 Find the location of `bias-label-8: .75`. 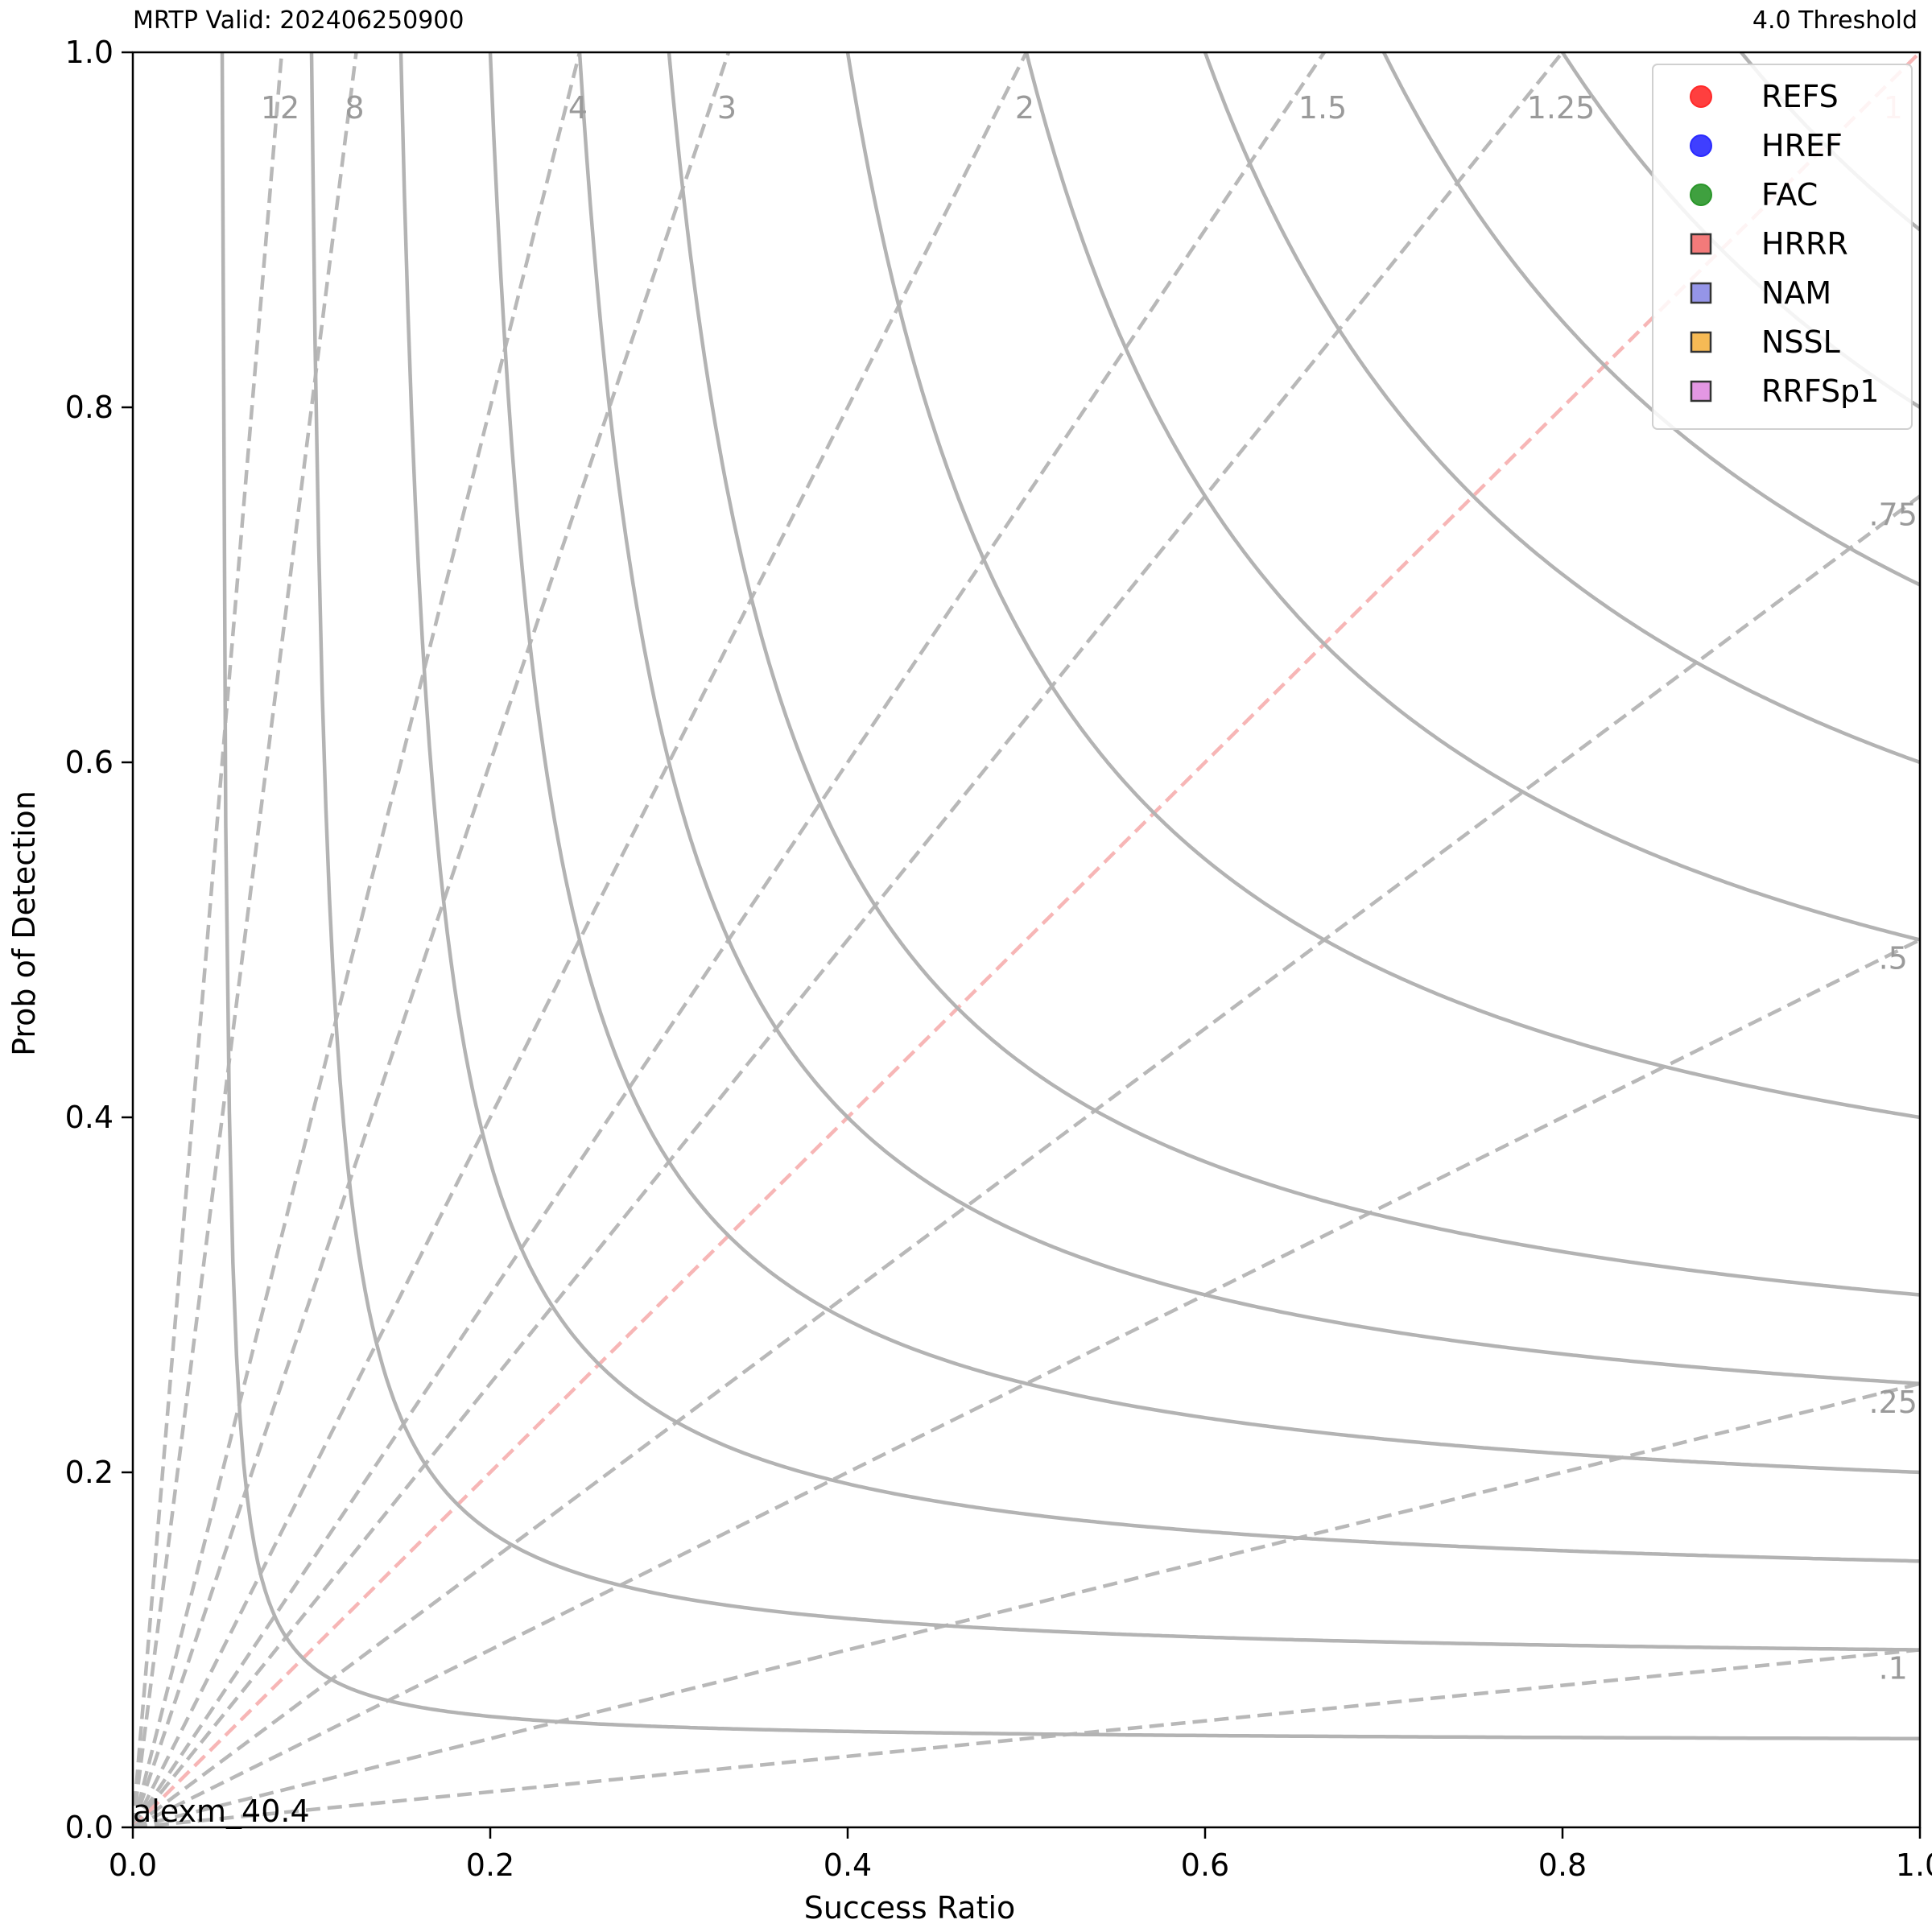

bias-label-8: .75 is located at coordinates (1892, 514).